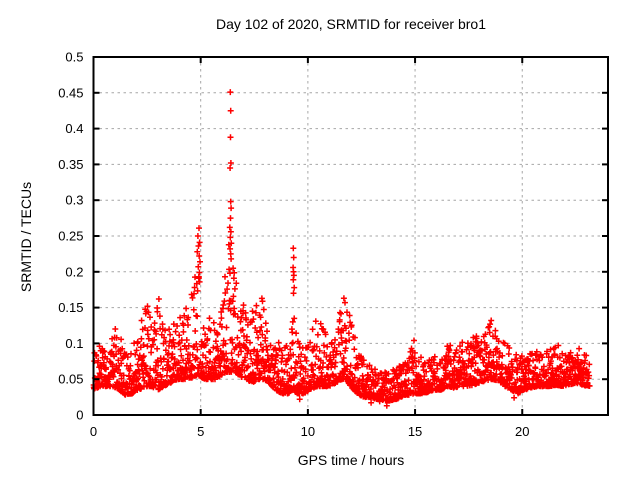 The width and height of the screenshot is (640, 480). Describe the element at coordinates (351, 460) in the screenshot. I see `x-axis-label: GPS time / hours` at that location.